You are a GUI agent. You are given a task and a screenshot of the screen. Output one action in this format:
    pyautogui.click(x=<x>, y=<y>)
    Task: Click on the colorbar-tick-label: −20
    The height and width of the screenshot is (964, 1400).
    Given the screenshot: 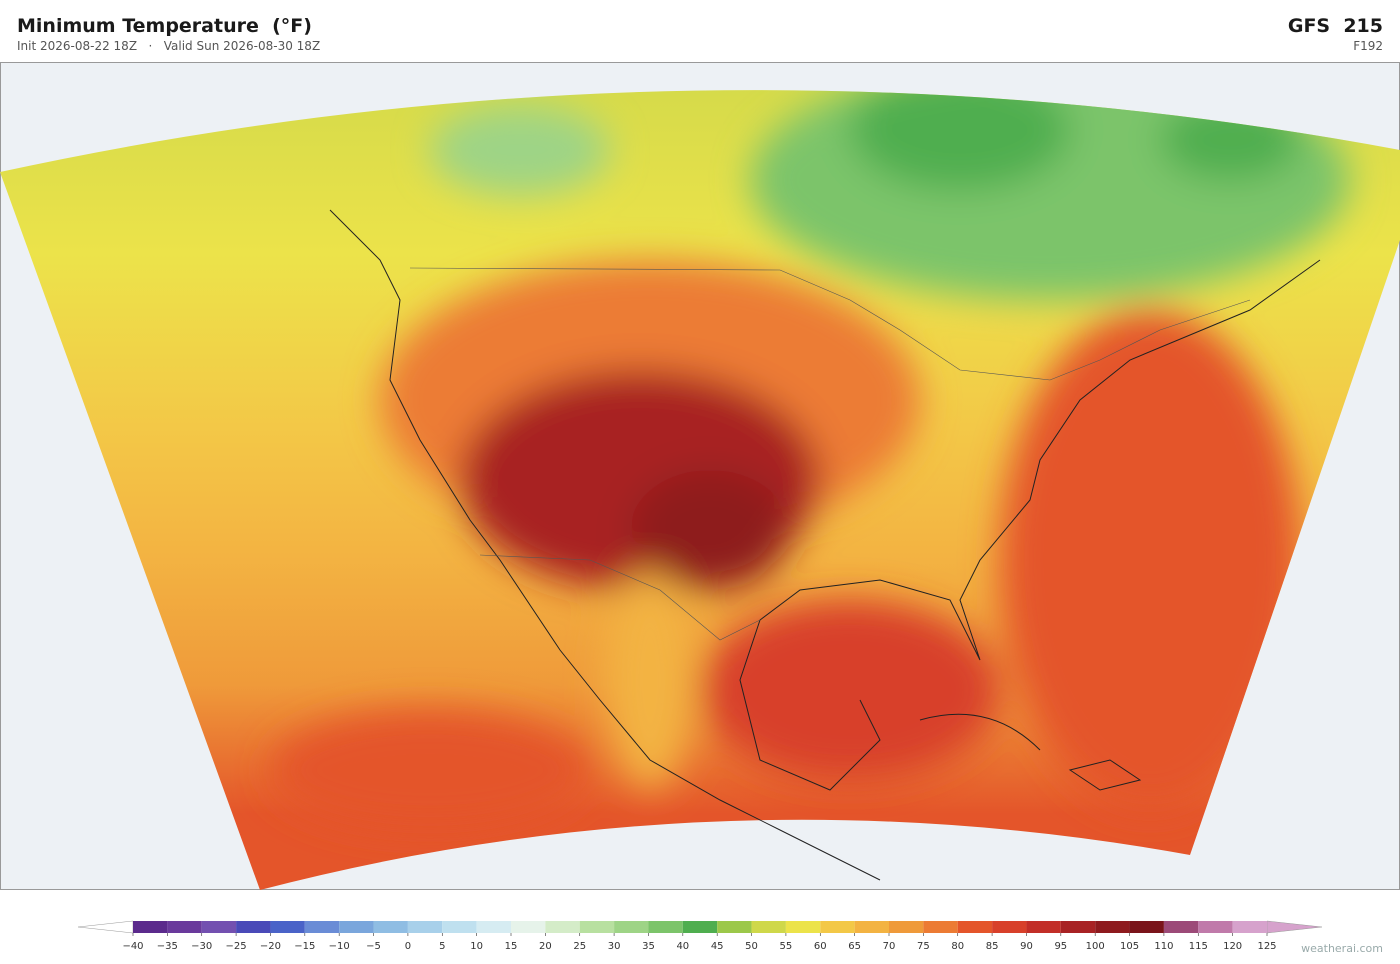 What is the action you would take?
    pyautogui.click(x=270, y=946)
    